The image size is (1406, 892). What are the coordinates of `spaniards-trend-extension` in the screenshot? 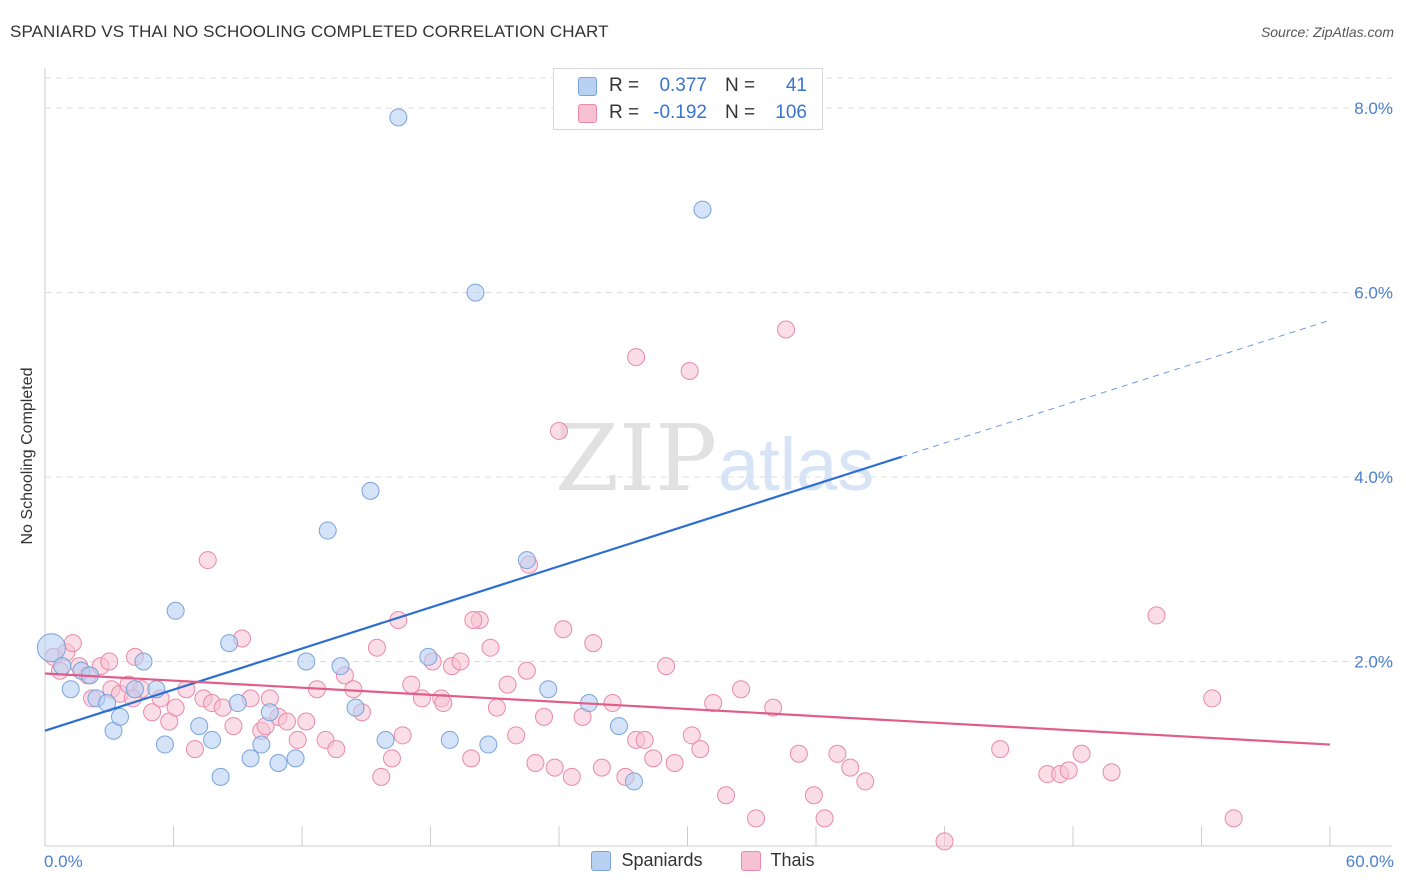 It's located at (1116, 388).